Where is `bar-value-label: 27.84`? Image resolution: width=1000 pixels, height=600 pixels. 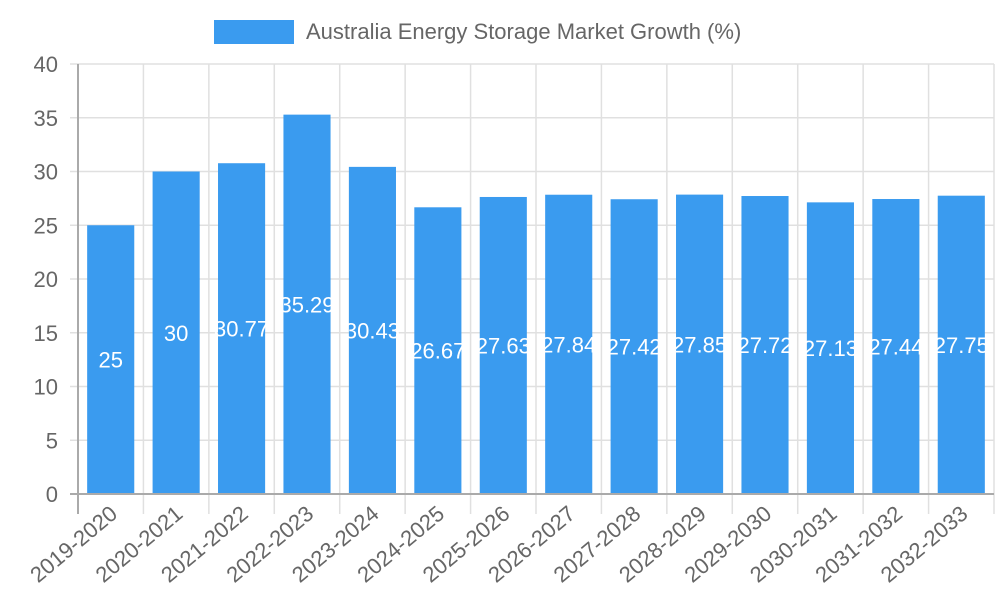
bar-value-label: 27.84 is located at coordinates (568, 344).